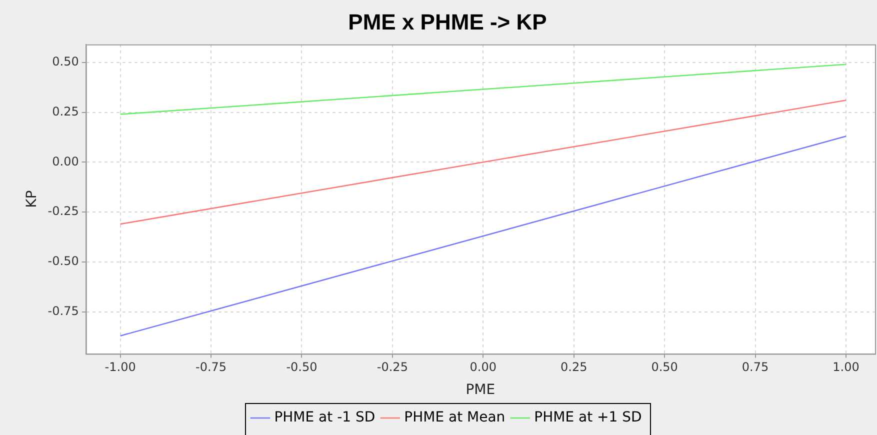  I want to click on x-tick-label: -0.50, so click(302, 367).